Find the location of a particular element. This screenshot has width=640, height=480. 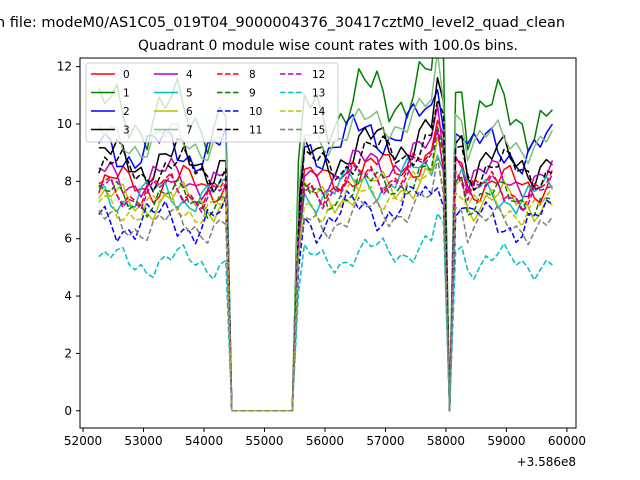

legend-label-4: 4 is located at coordinates (189, 75).